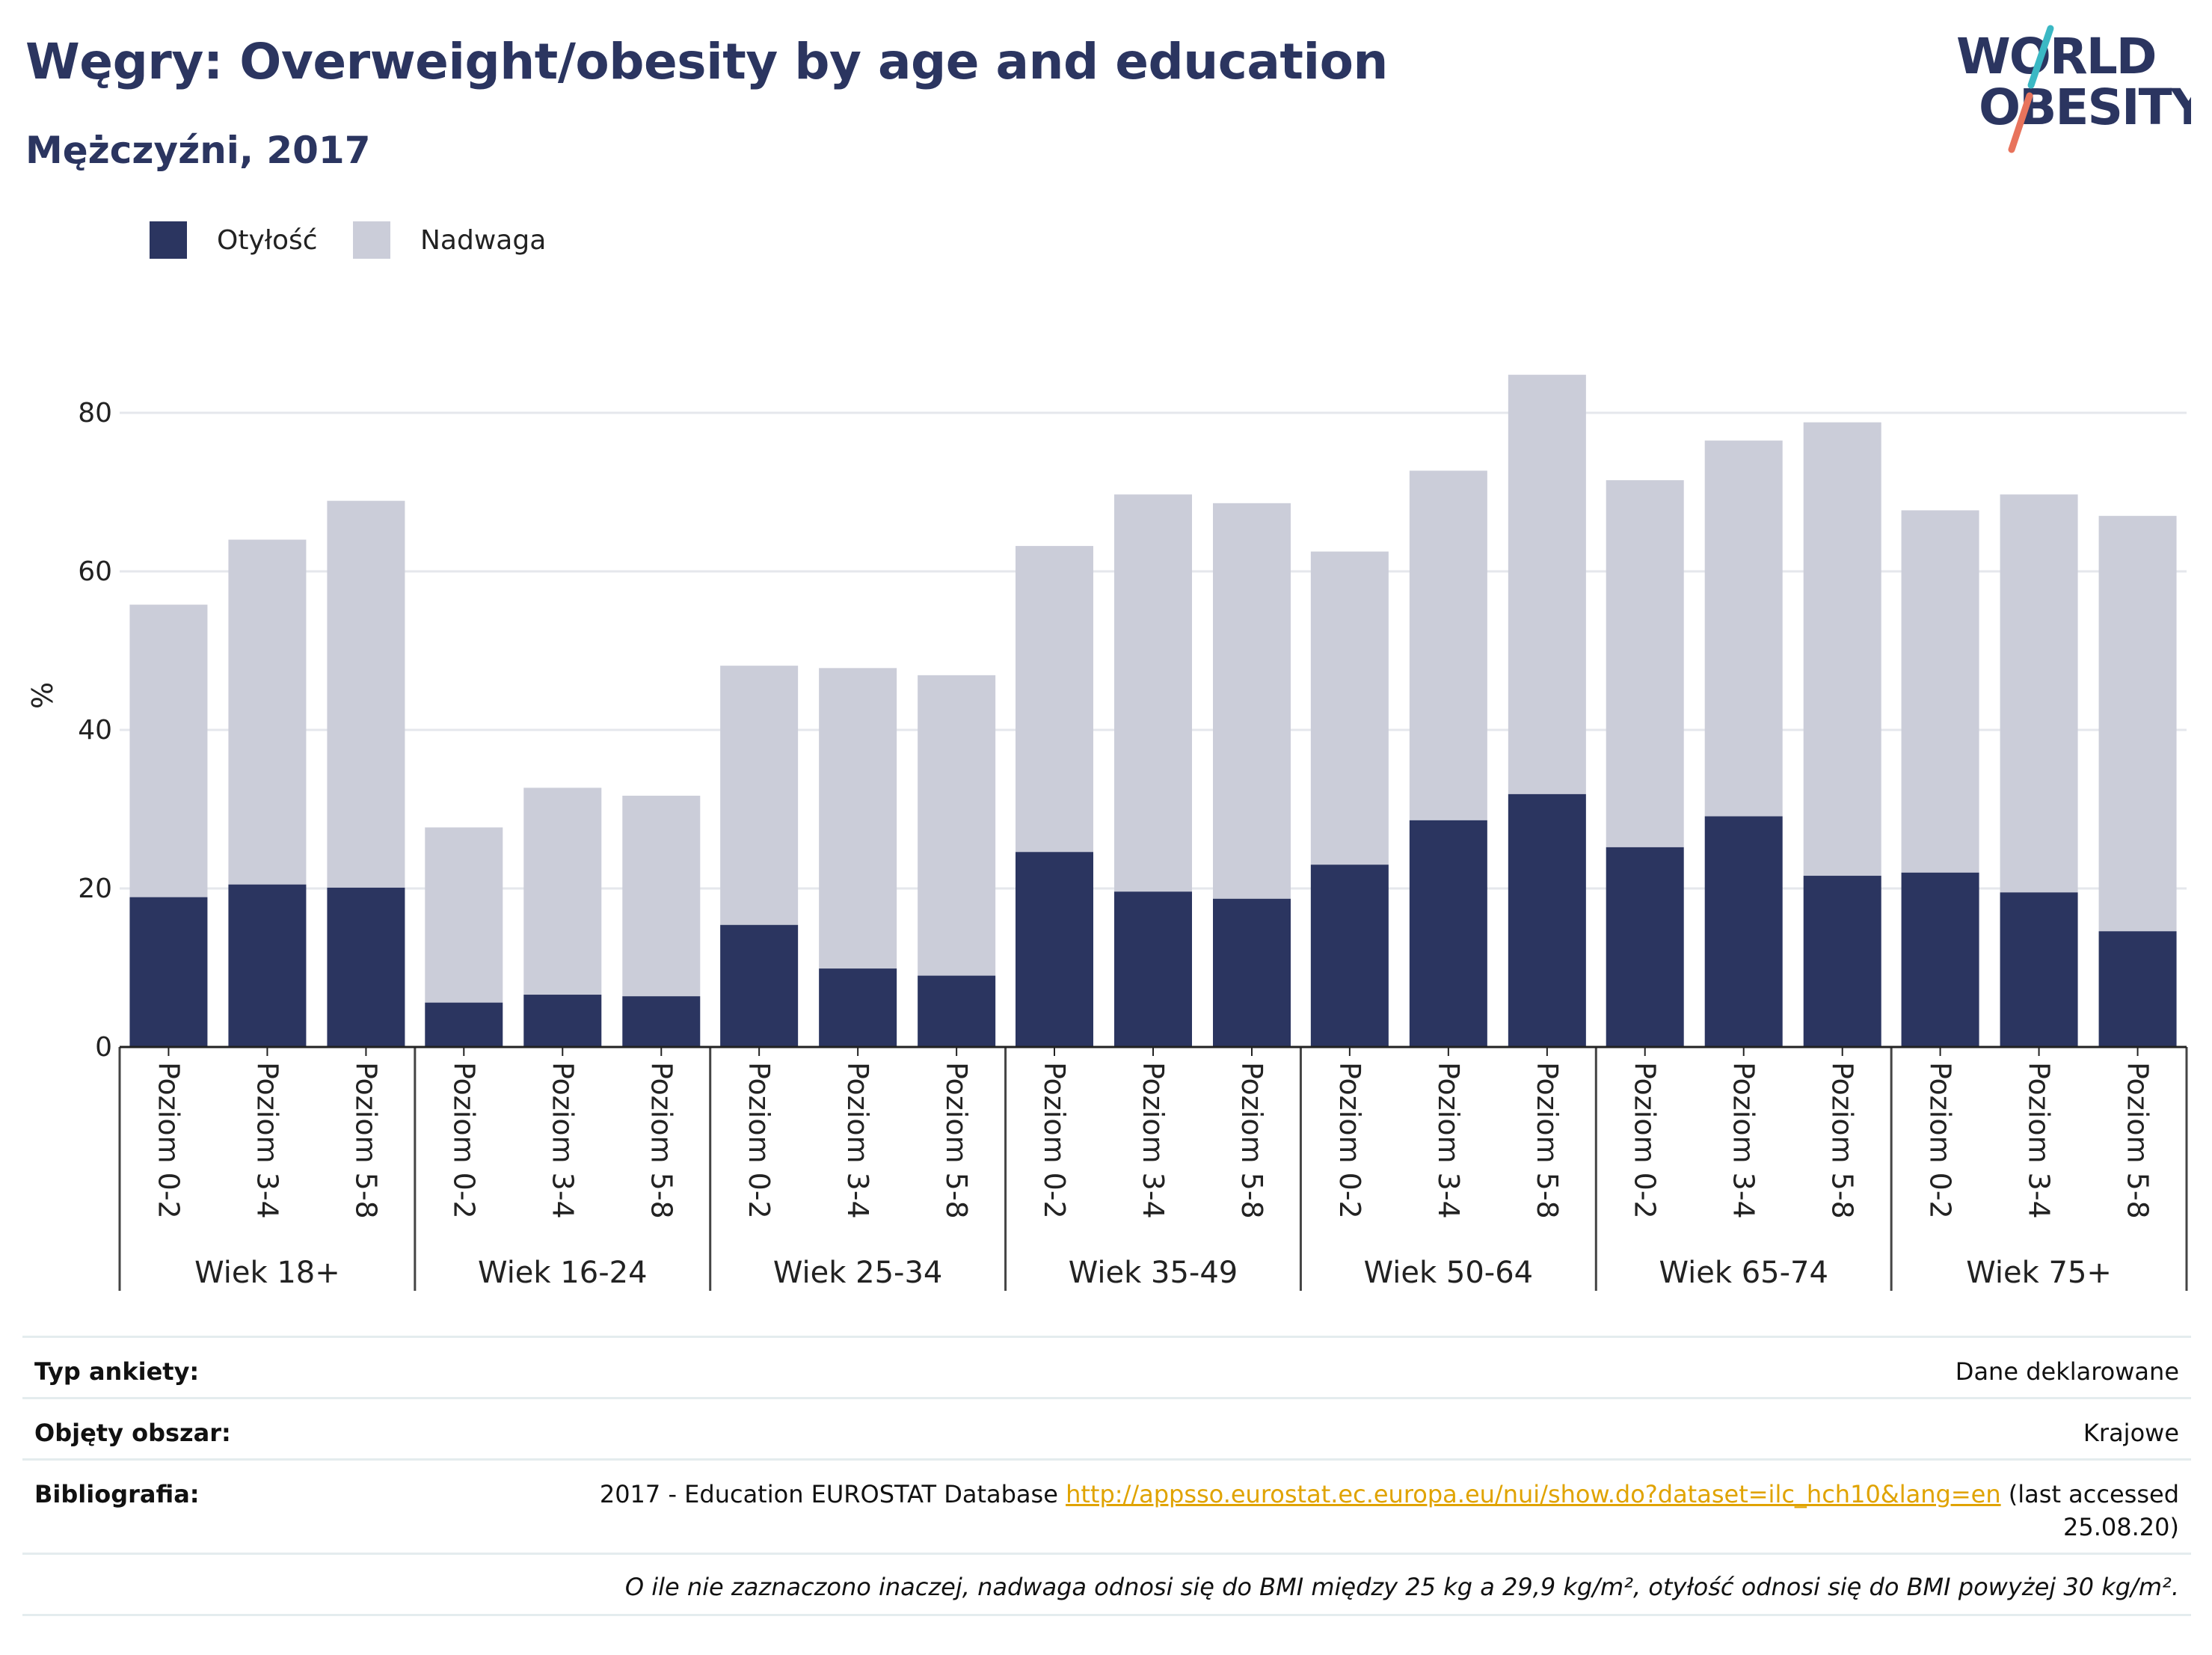 This screenshot has width=2212, height=1655. Describe the element at coordinates (95, 571) in the screenshot. I see `y-tick-label: 60` at that location.